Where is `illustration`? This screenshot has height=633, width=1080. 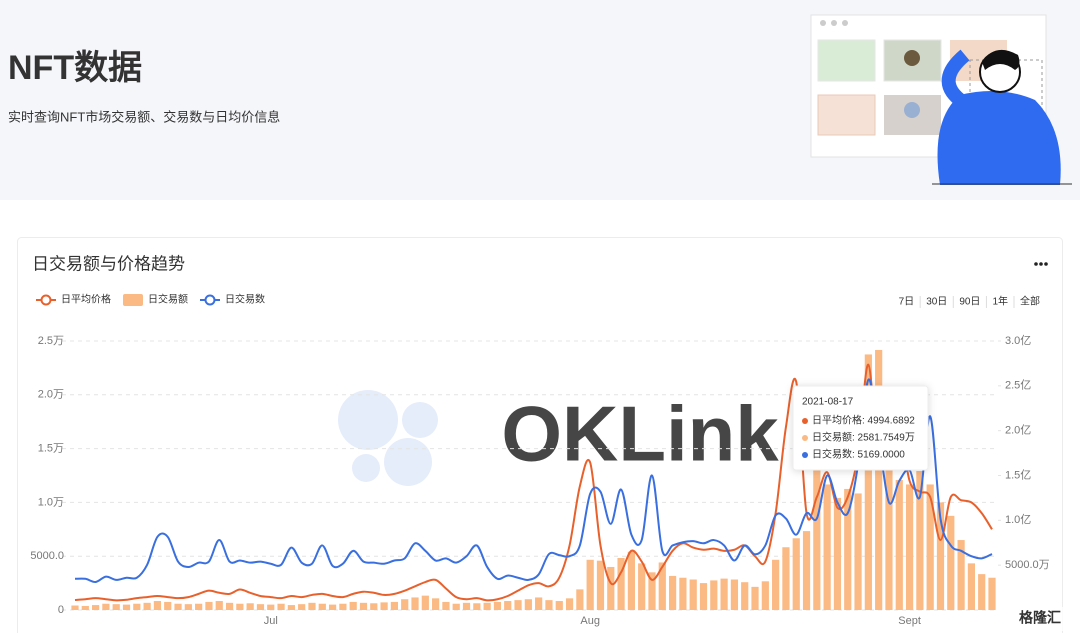 illustration is located at coordinates (941, 99).